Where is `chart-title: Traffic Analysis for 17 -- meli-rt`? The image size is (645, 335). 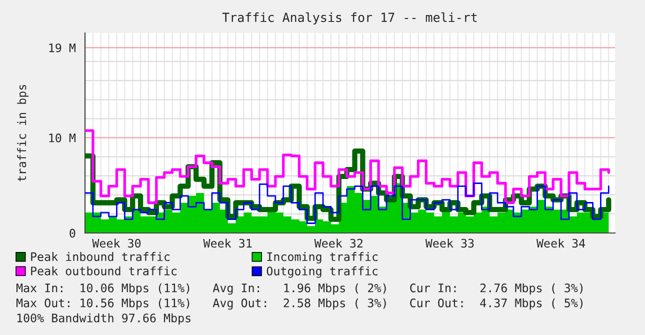
chart-title: Traffic Analysis for 17 -- meli-rt is located at coordinates (349, 18).